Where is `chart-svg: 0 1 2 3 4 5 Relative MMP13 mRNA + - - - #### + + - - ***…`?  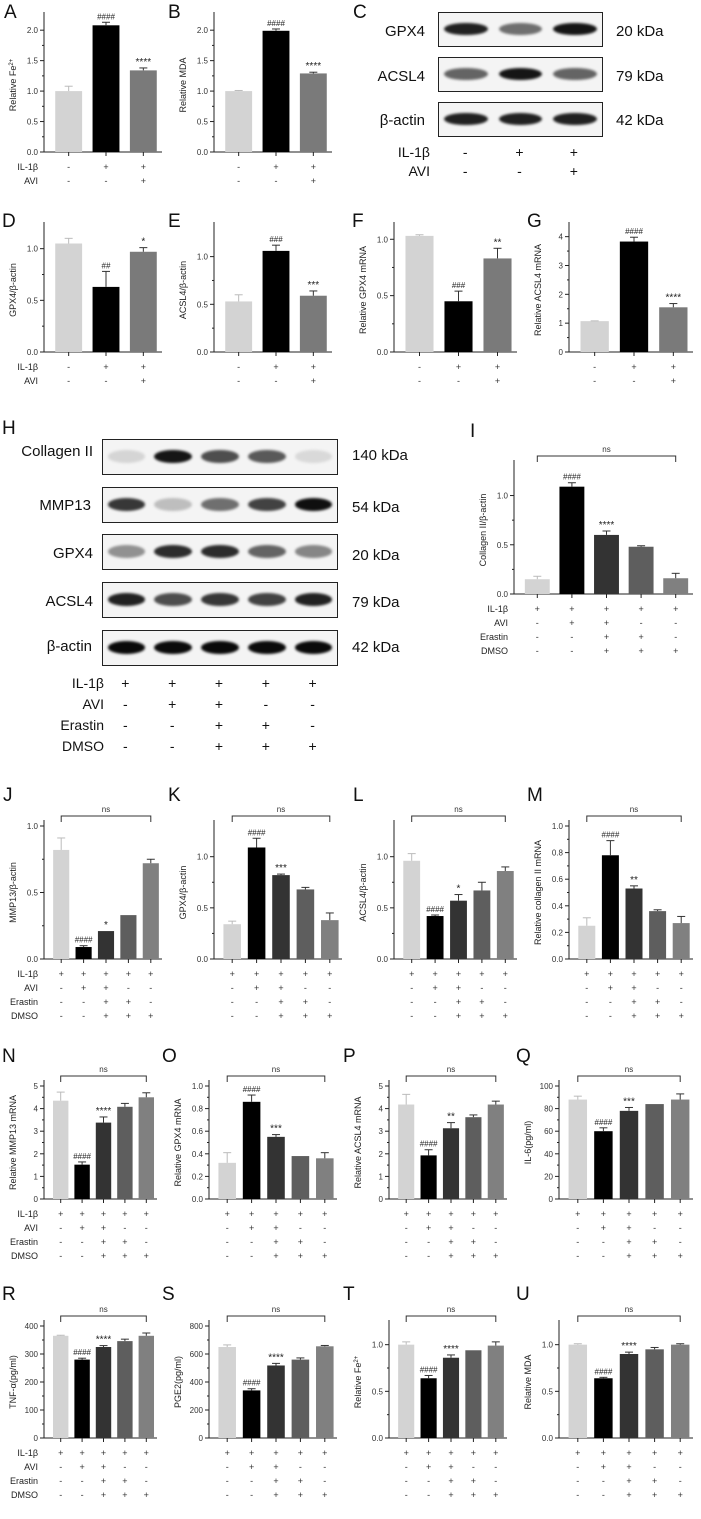 chart-svg: 0 1 2 3 4 5 Relative MMP13 mRNA + - - - #### + + - - ***… is located at coordinates (82, 1163).